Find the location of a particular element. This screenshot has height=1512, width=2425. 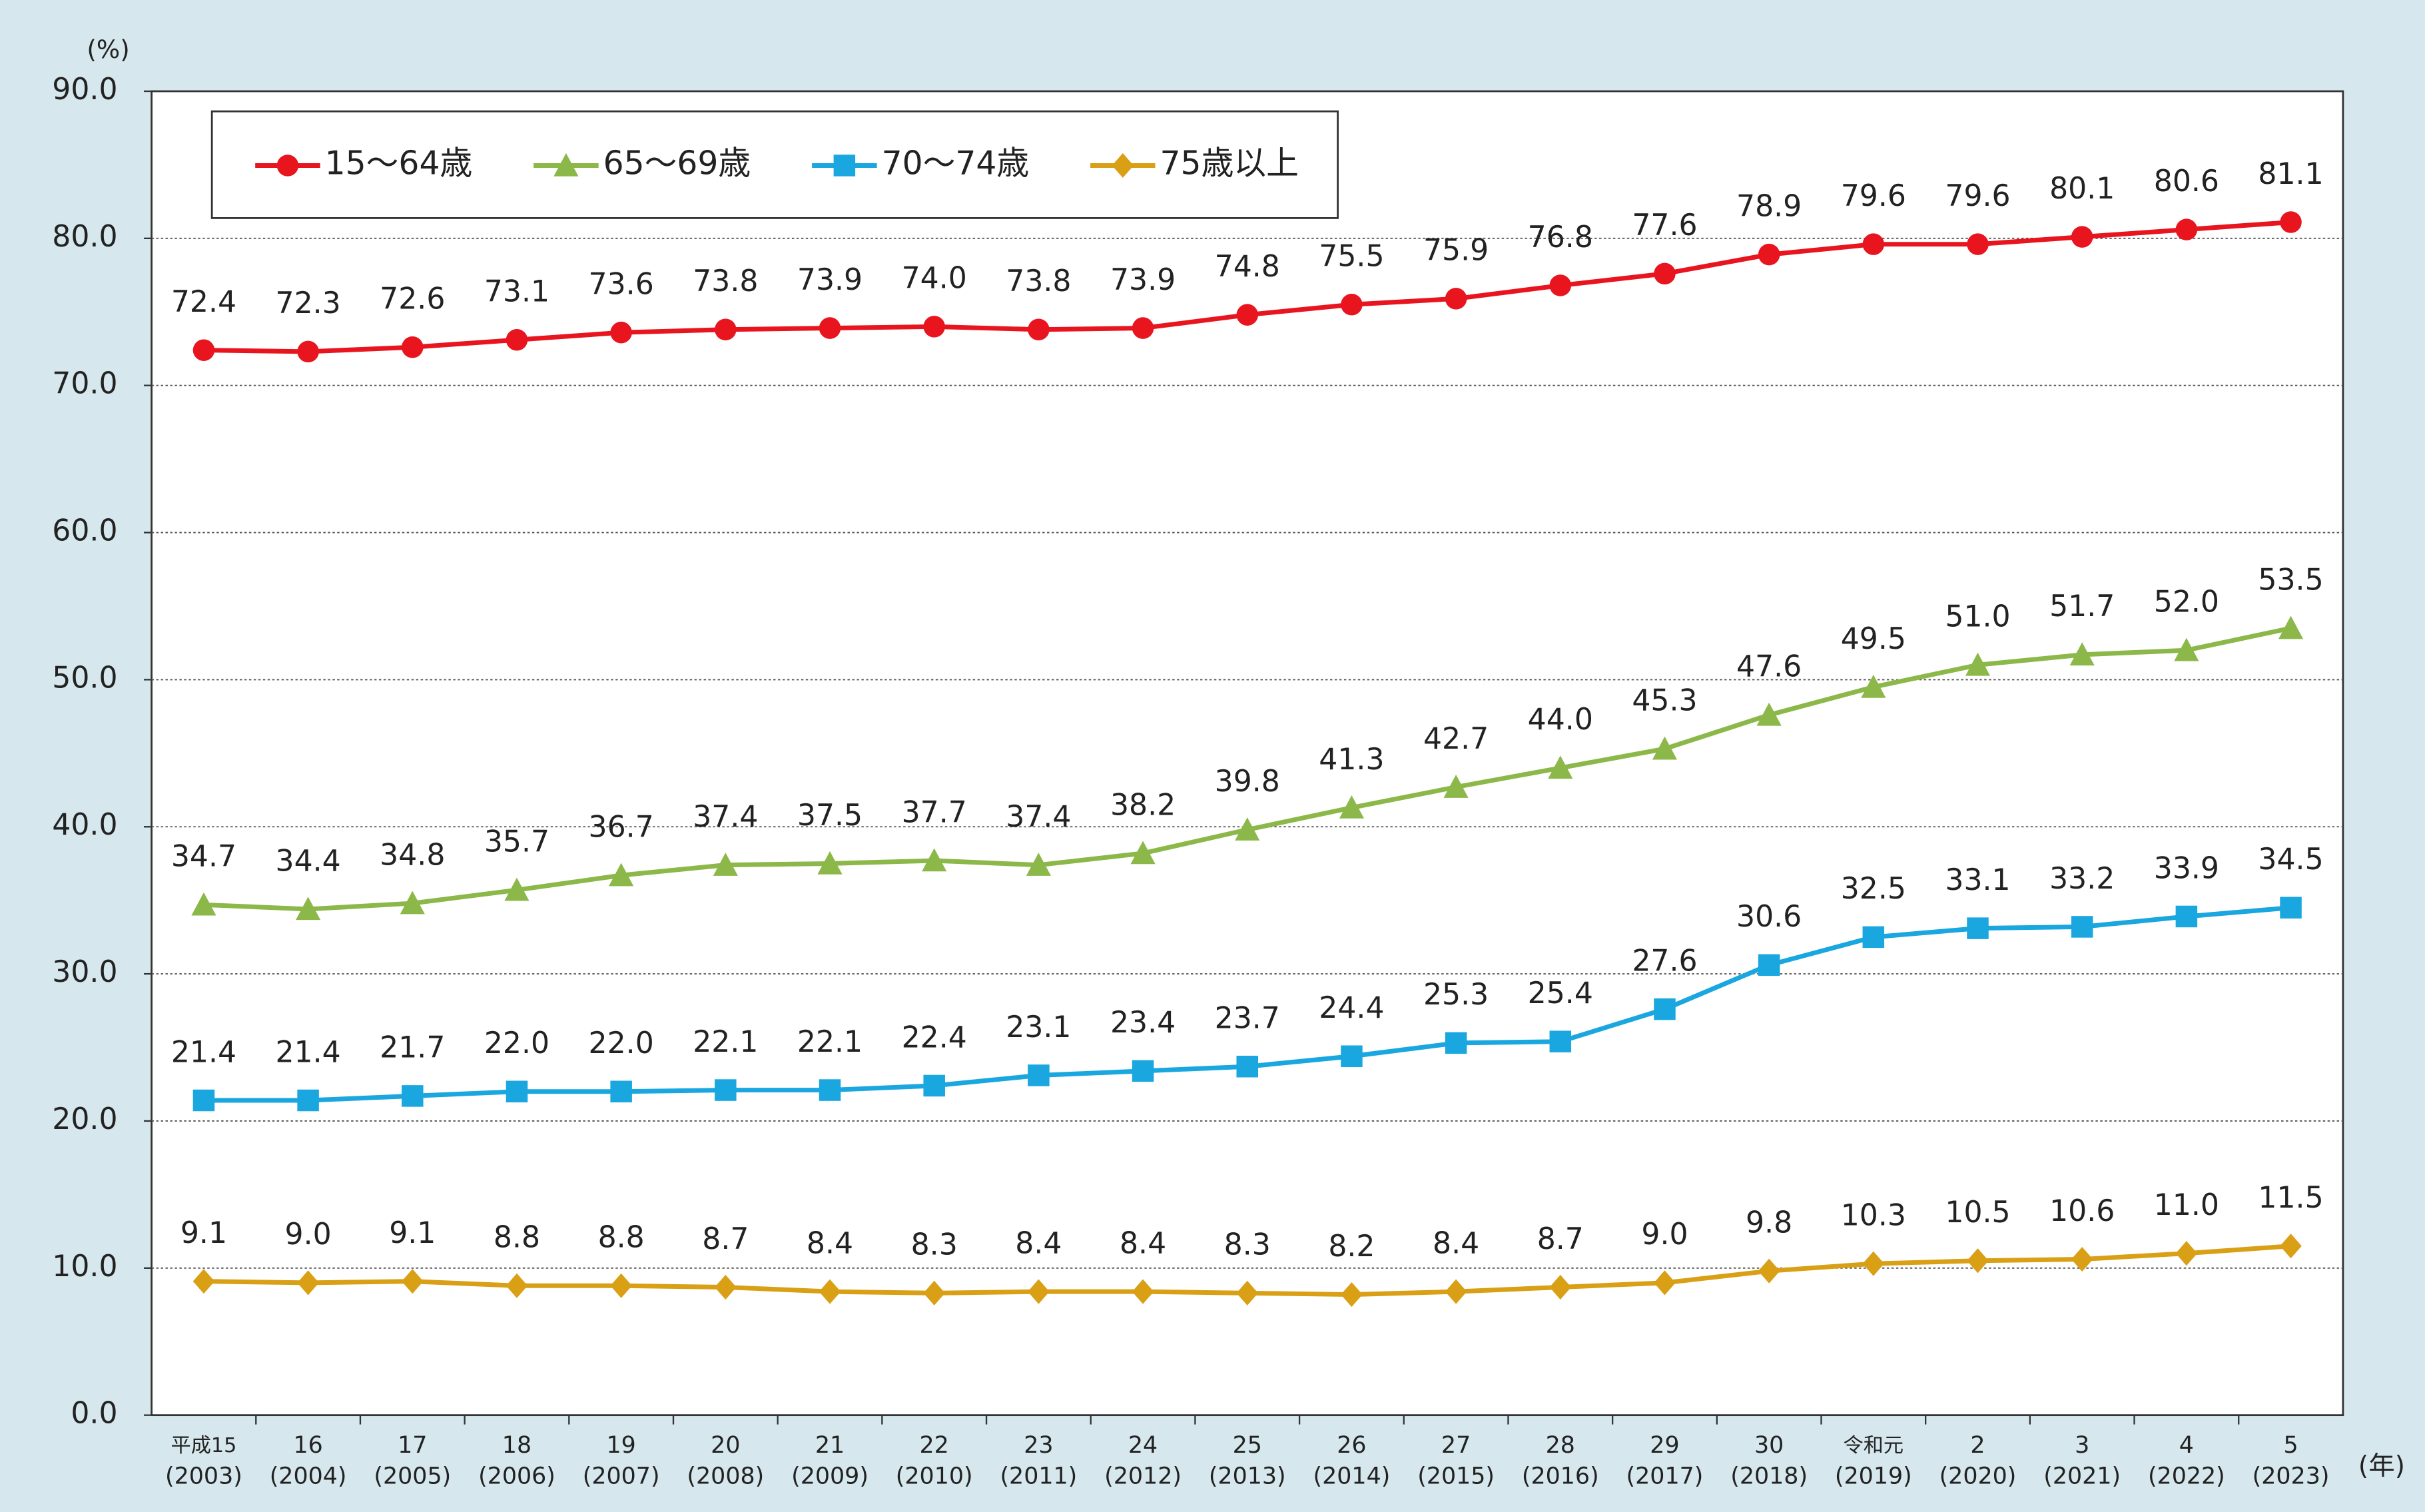

x-tick-line1: 4 is located at coordinates (2186, 1445).